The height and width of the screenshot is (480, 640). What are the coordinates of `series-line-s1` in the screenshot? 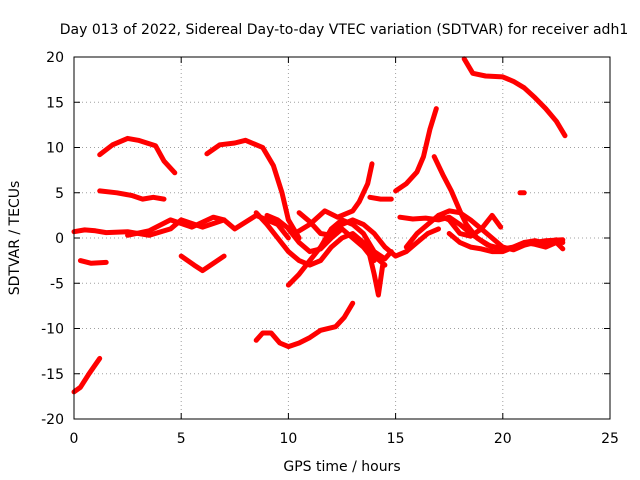 It's located at (87, 375).